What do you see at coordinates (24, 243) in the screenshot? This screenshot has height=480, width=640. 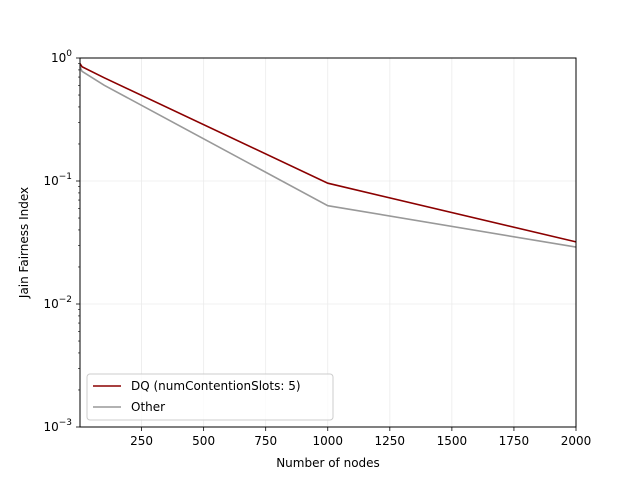 I see `y-axis-label: Jain Fairness Index` at bounding box center [24, 243].